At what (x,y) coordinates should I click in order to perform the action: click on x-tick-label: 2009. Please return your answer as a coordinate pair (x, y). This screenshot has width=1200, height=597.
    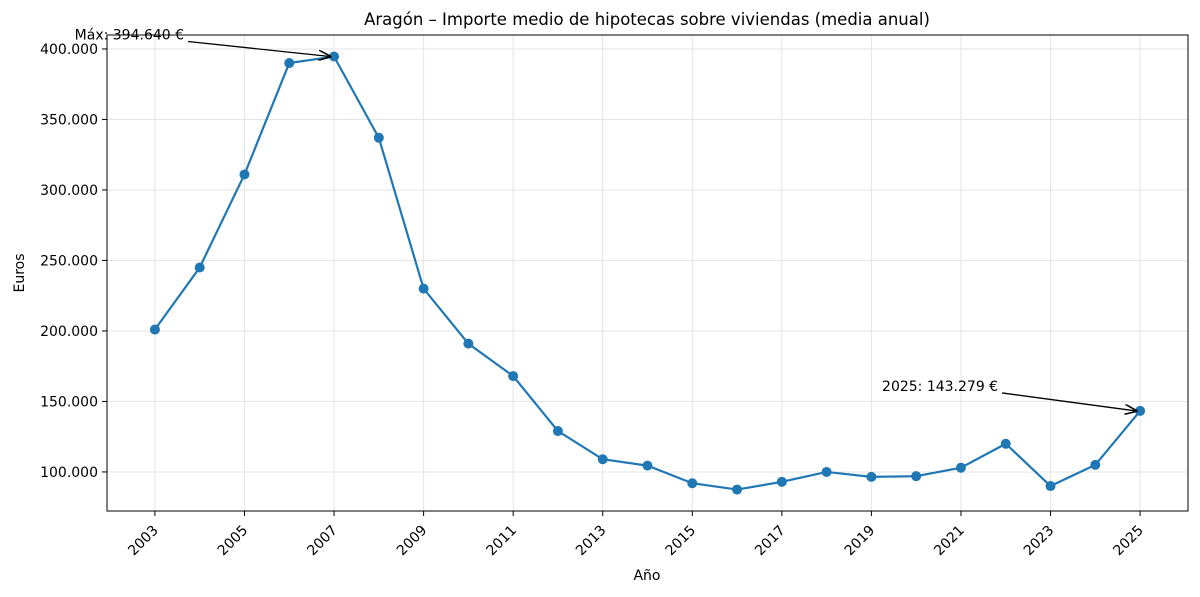
    Looking at the image, I should click on (412, 541).